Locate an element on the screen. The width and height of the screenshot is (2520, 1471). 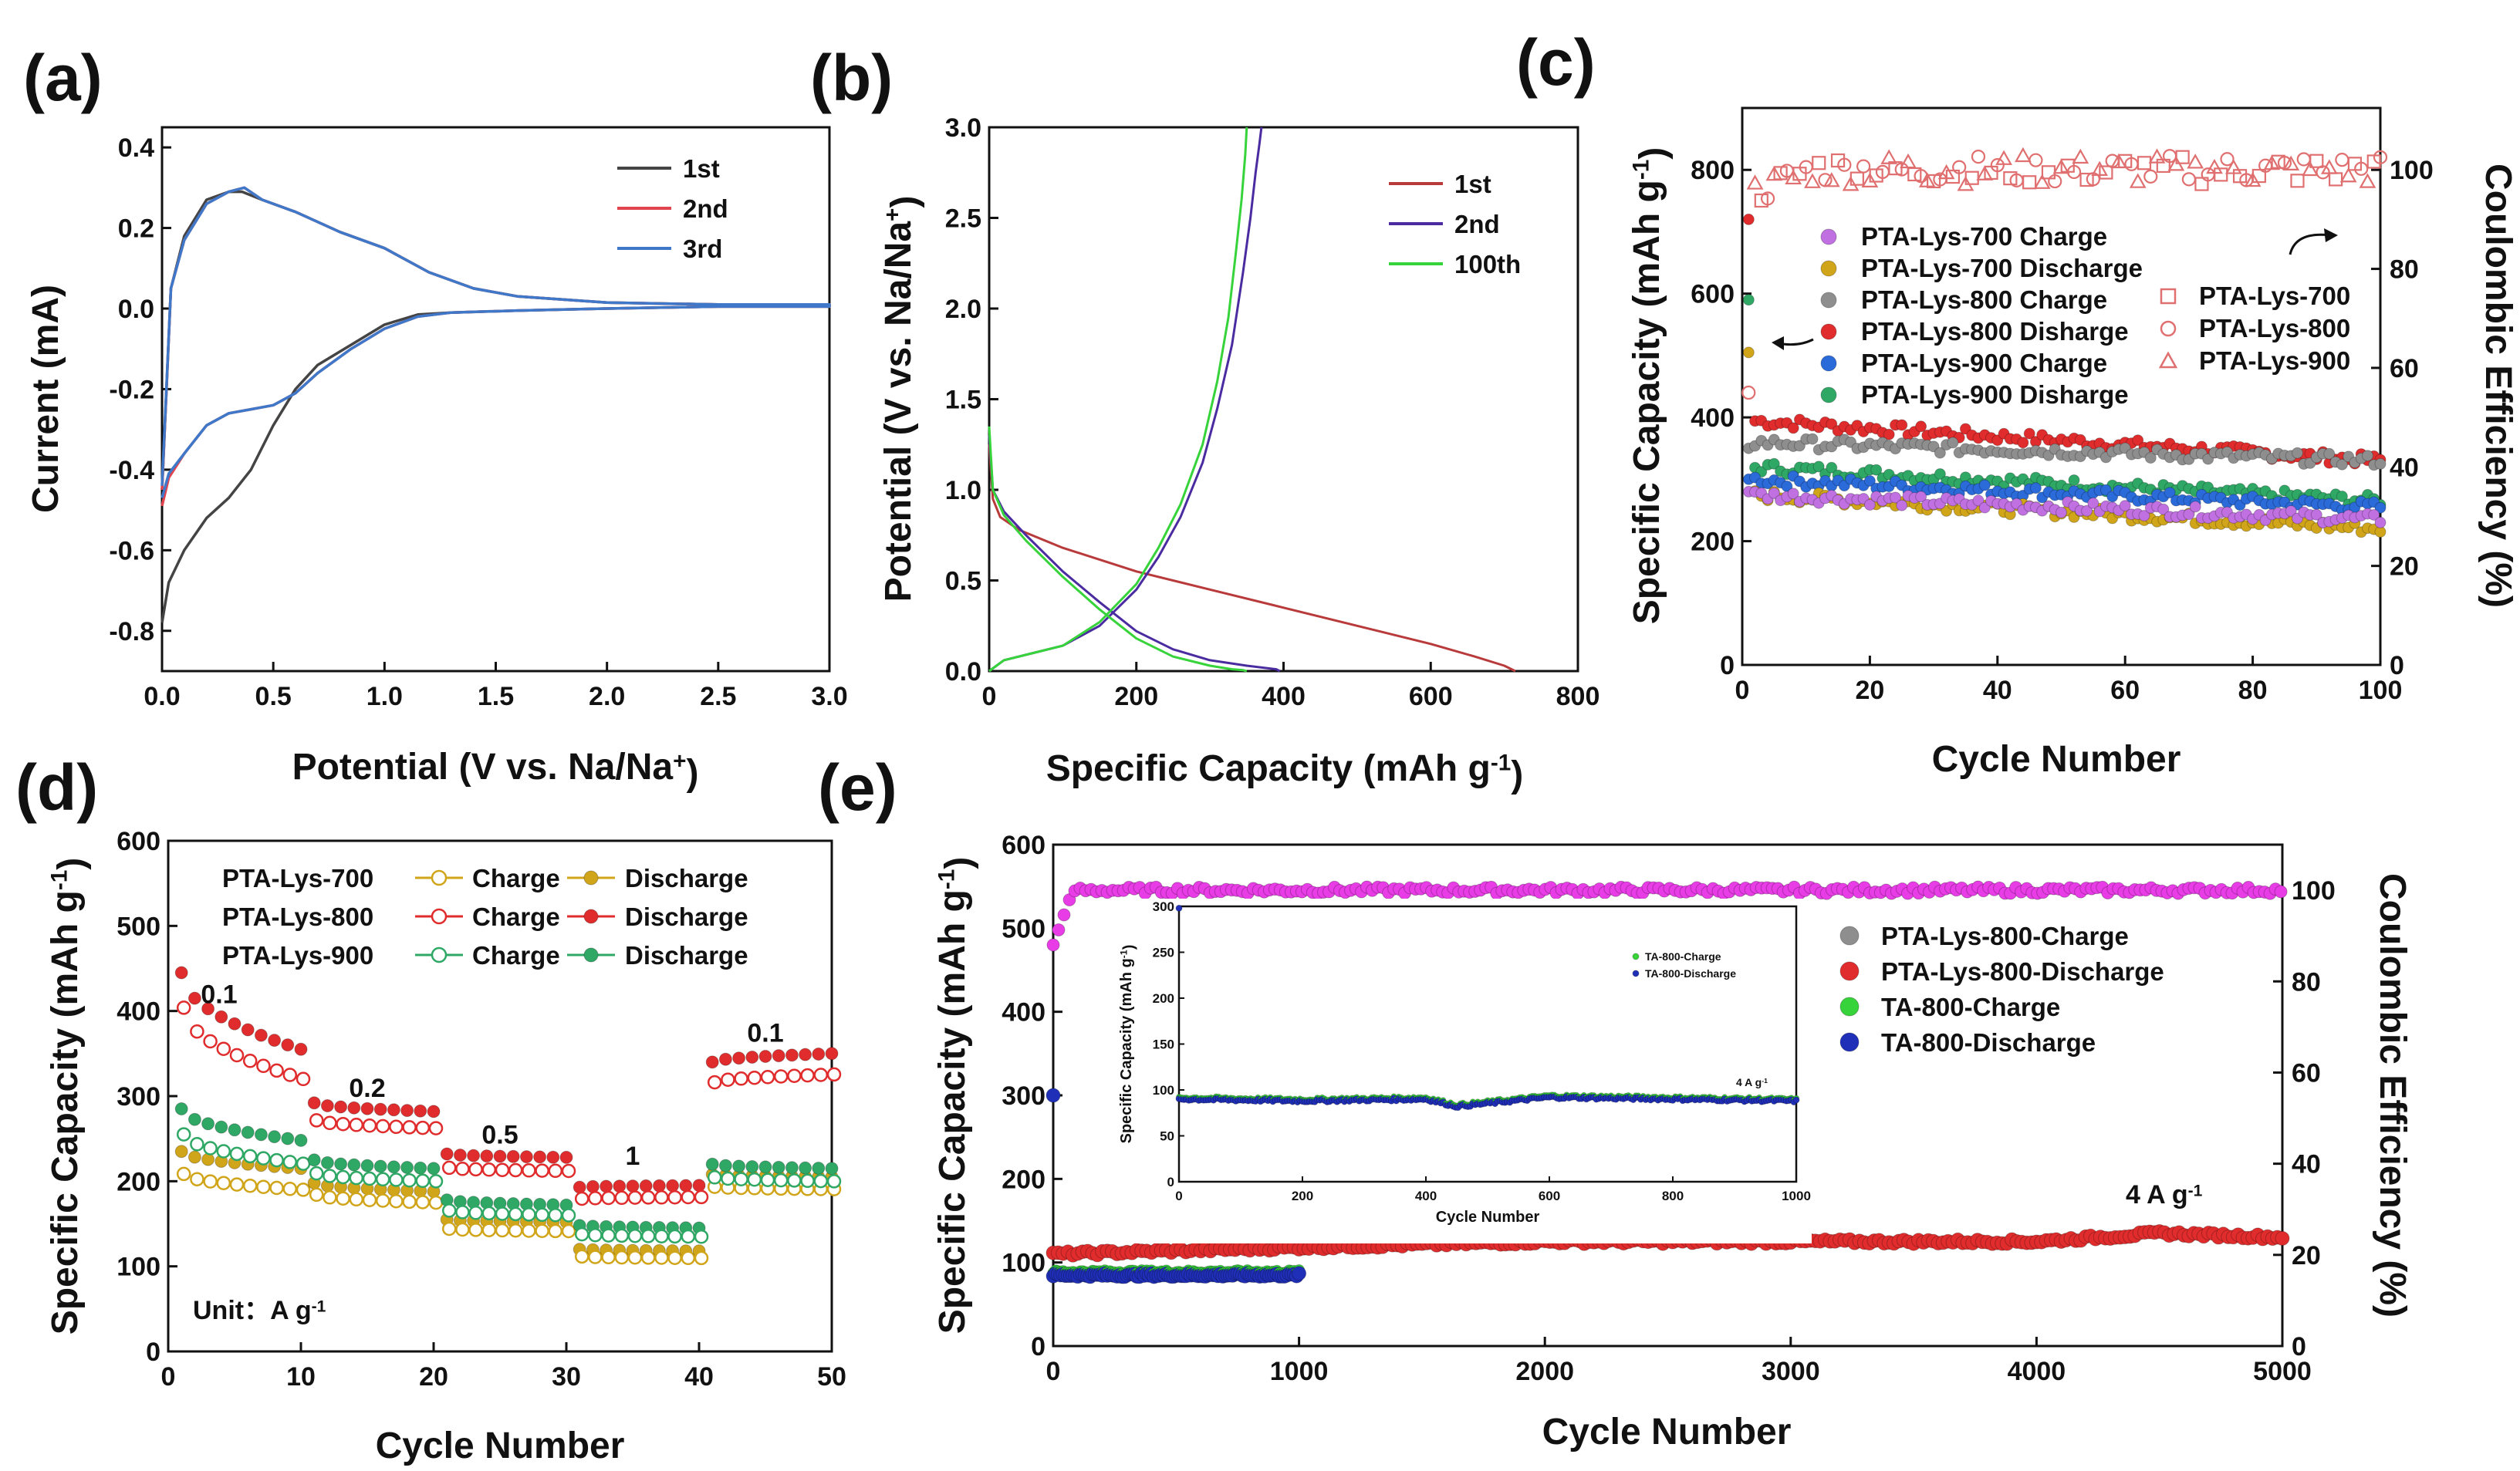
legend-sample-PTA-Lys-800: PTA-Lys-800 is located at coordinates (297, 917).